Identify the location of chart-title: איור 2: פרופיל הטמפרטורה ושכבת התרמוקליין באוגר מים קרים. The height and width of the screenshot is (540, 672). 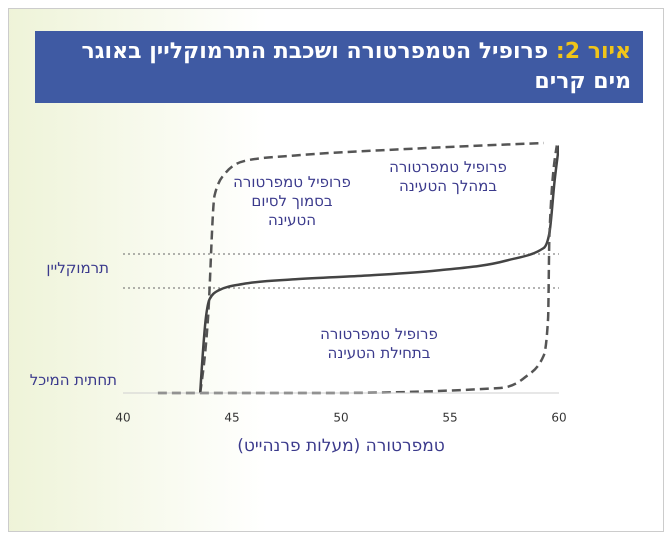
(339, 67).